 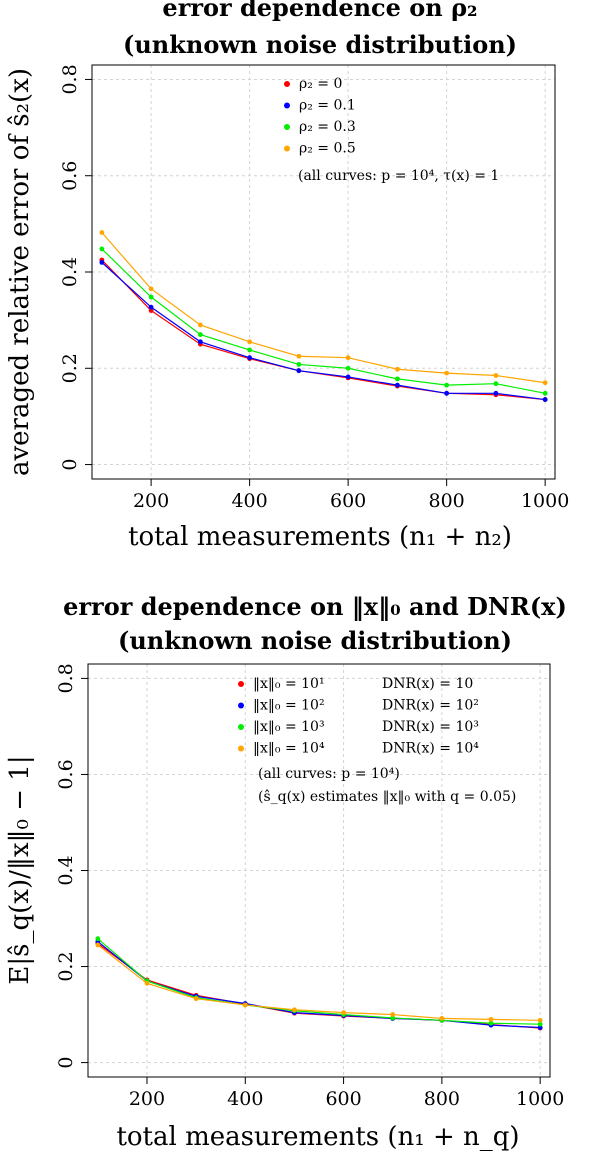 I want to click on chart-2-legend-label: ‖x‖₀ = 10², so click(x=289, y=706).